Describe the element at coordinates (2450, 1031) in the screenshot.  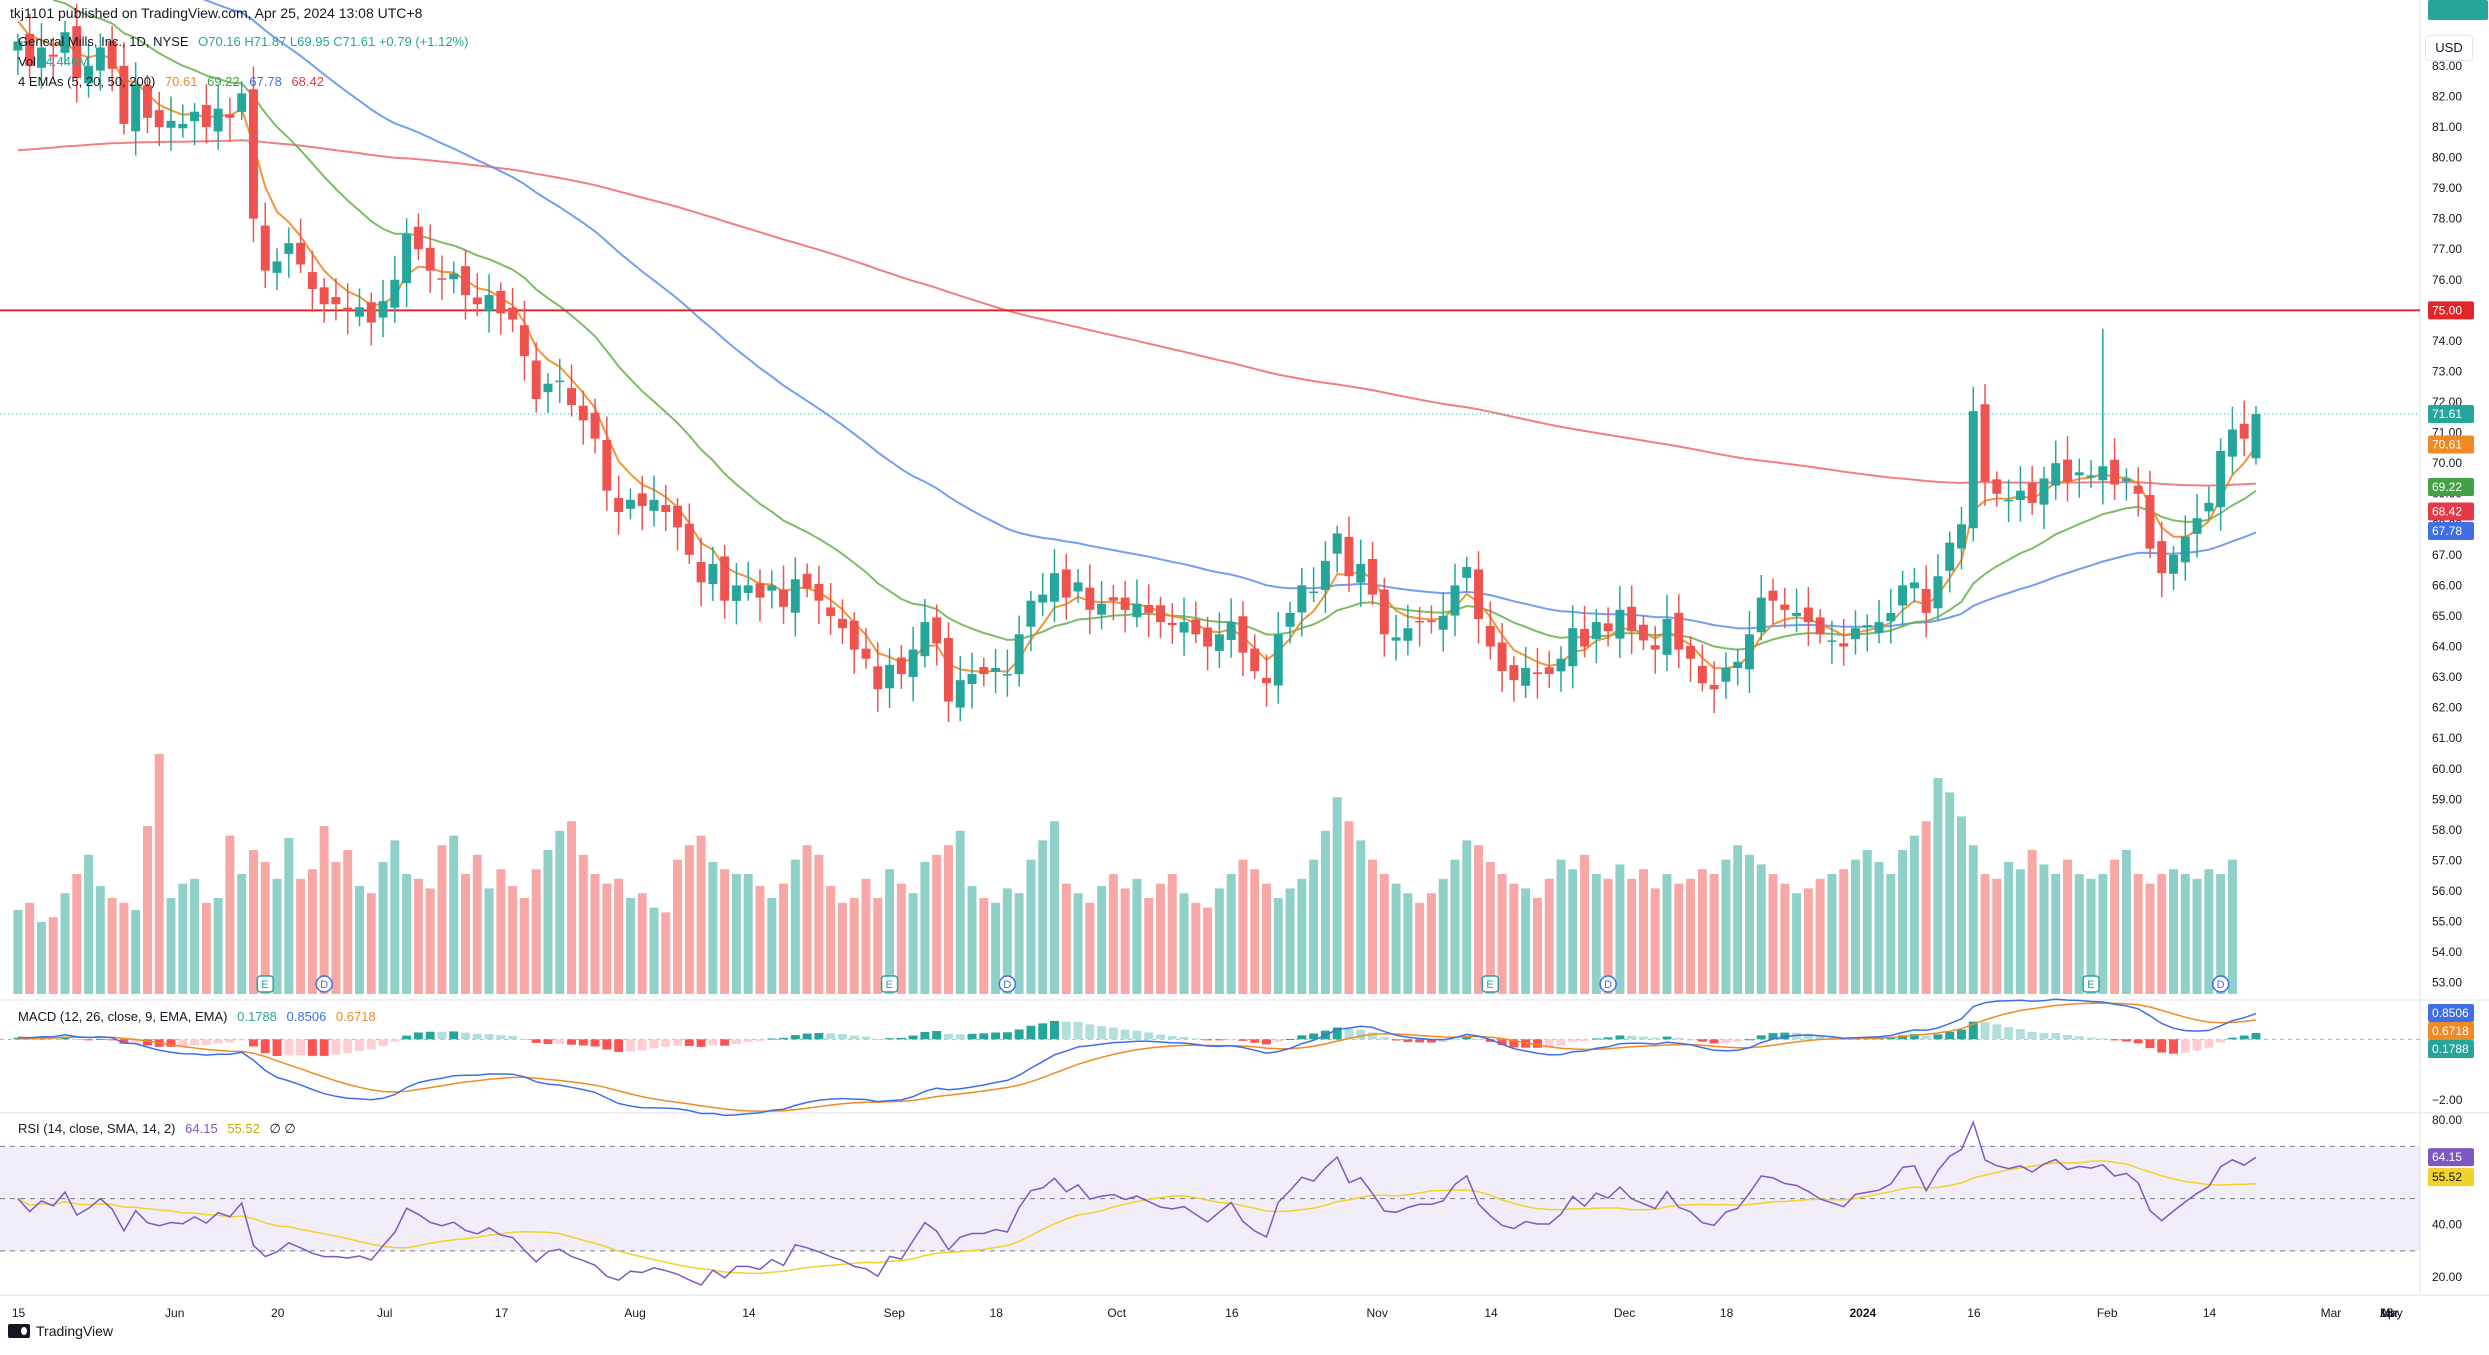
I see `macd-axis-badge-label: 0.6718` at that location.